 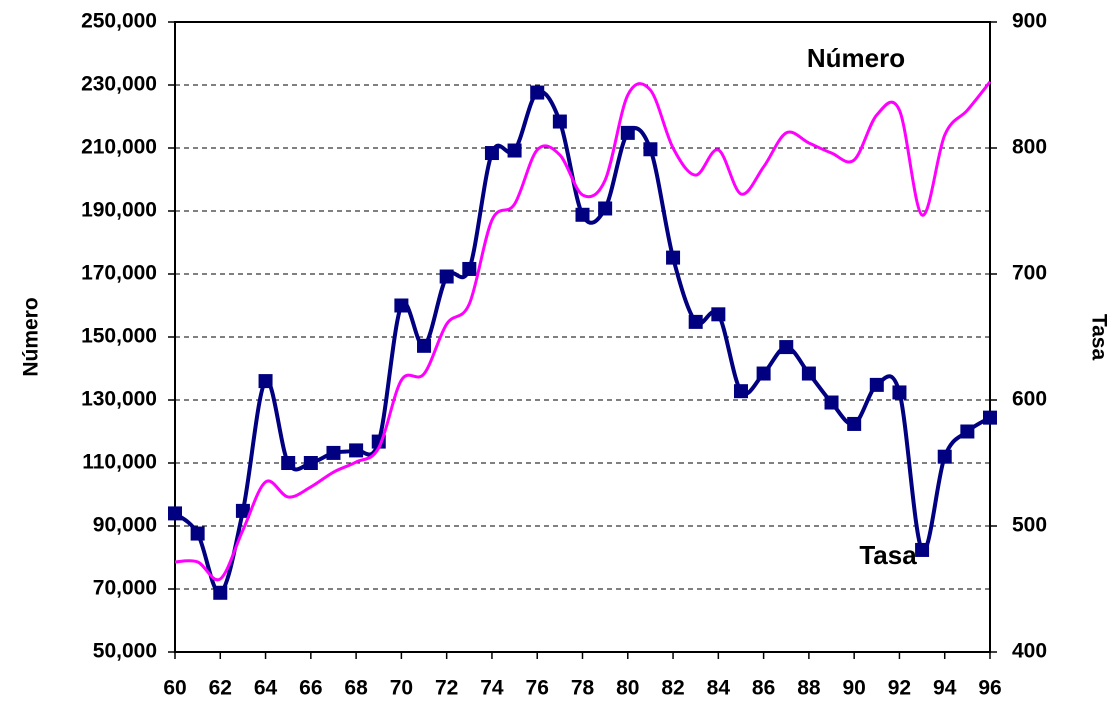 What do you see at coordinates (492, 688) in the screenshot?
I see `x-tick-label: 74` at bounding box center [492, 688].